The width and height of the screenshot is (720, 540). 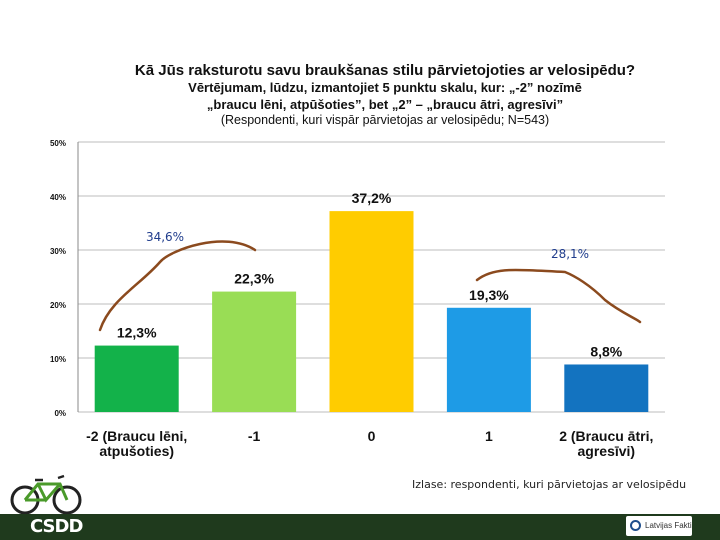 What do you see at coordinates (58, 359) in the screenshot?
I see `y-tick-label: 10%` at bounding box center [58, 359].